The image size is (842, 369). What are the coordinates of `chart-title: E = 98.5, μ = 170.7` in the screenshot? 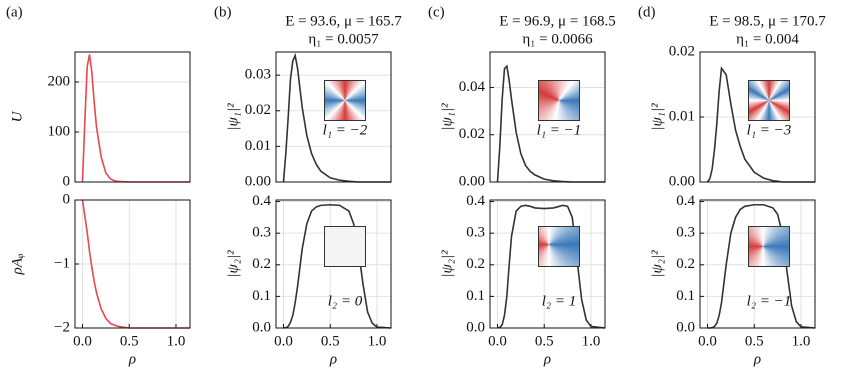 It's located at (767, 21).